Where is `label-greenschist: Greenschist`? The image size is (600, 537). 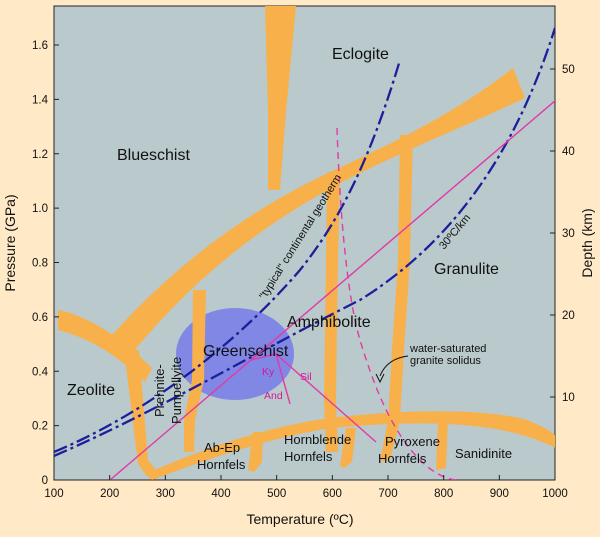
label-greenschist: Greenschist is located at coordinates (246, 351).